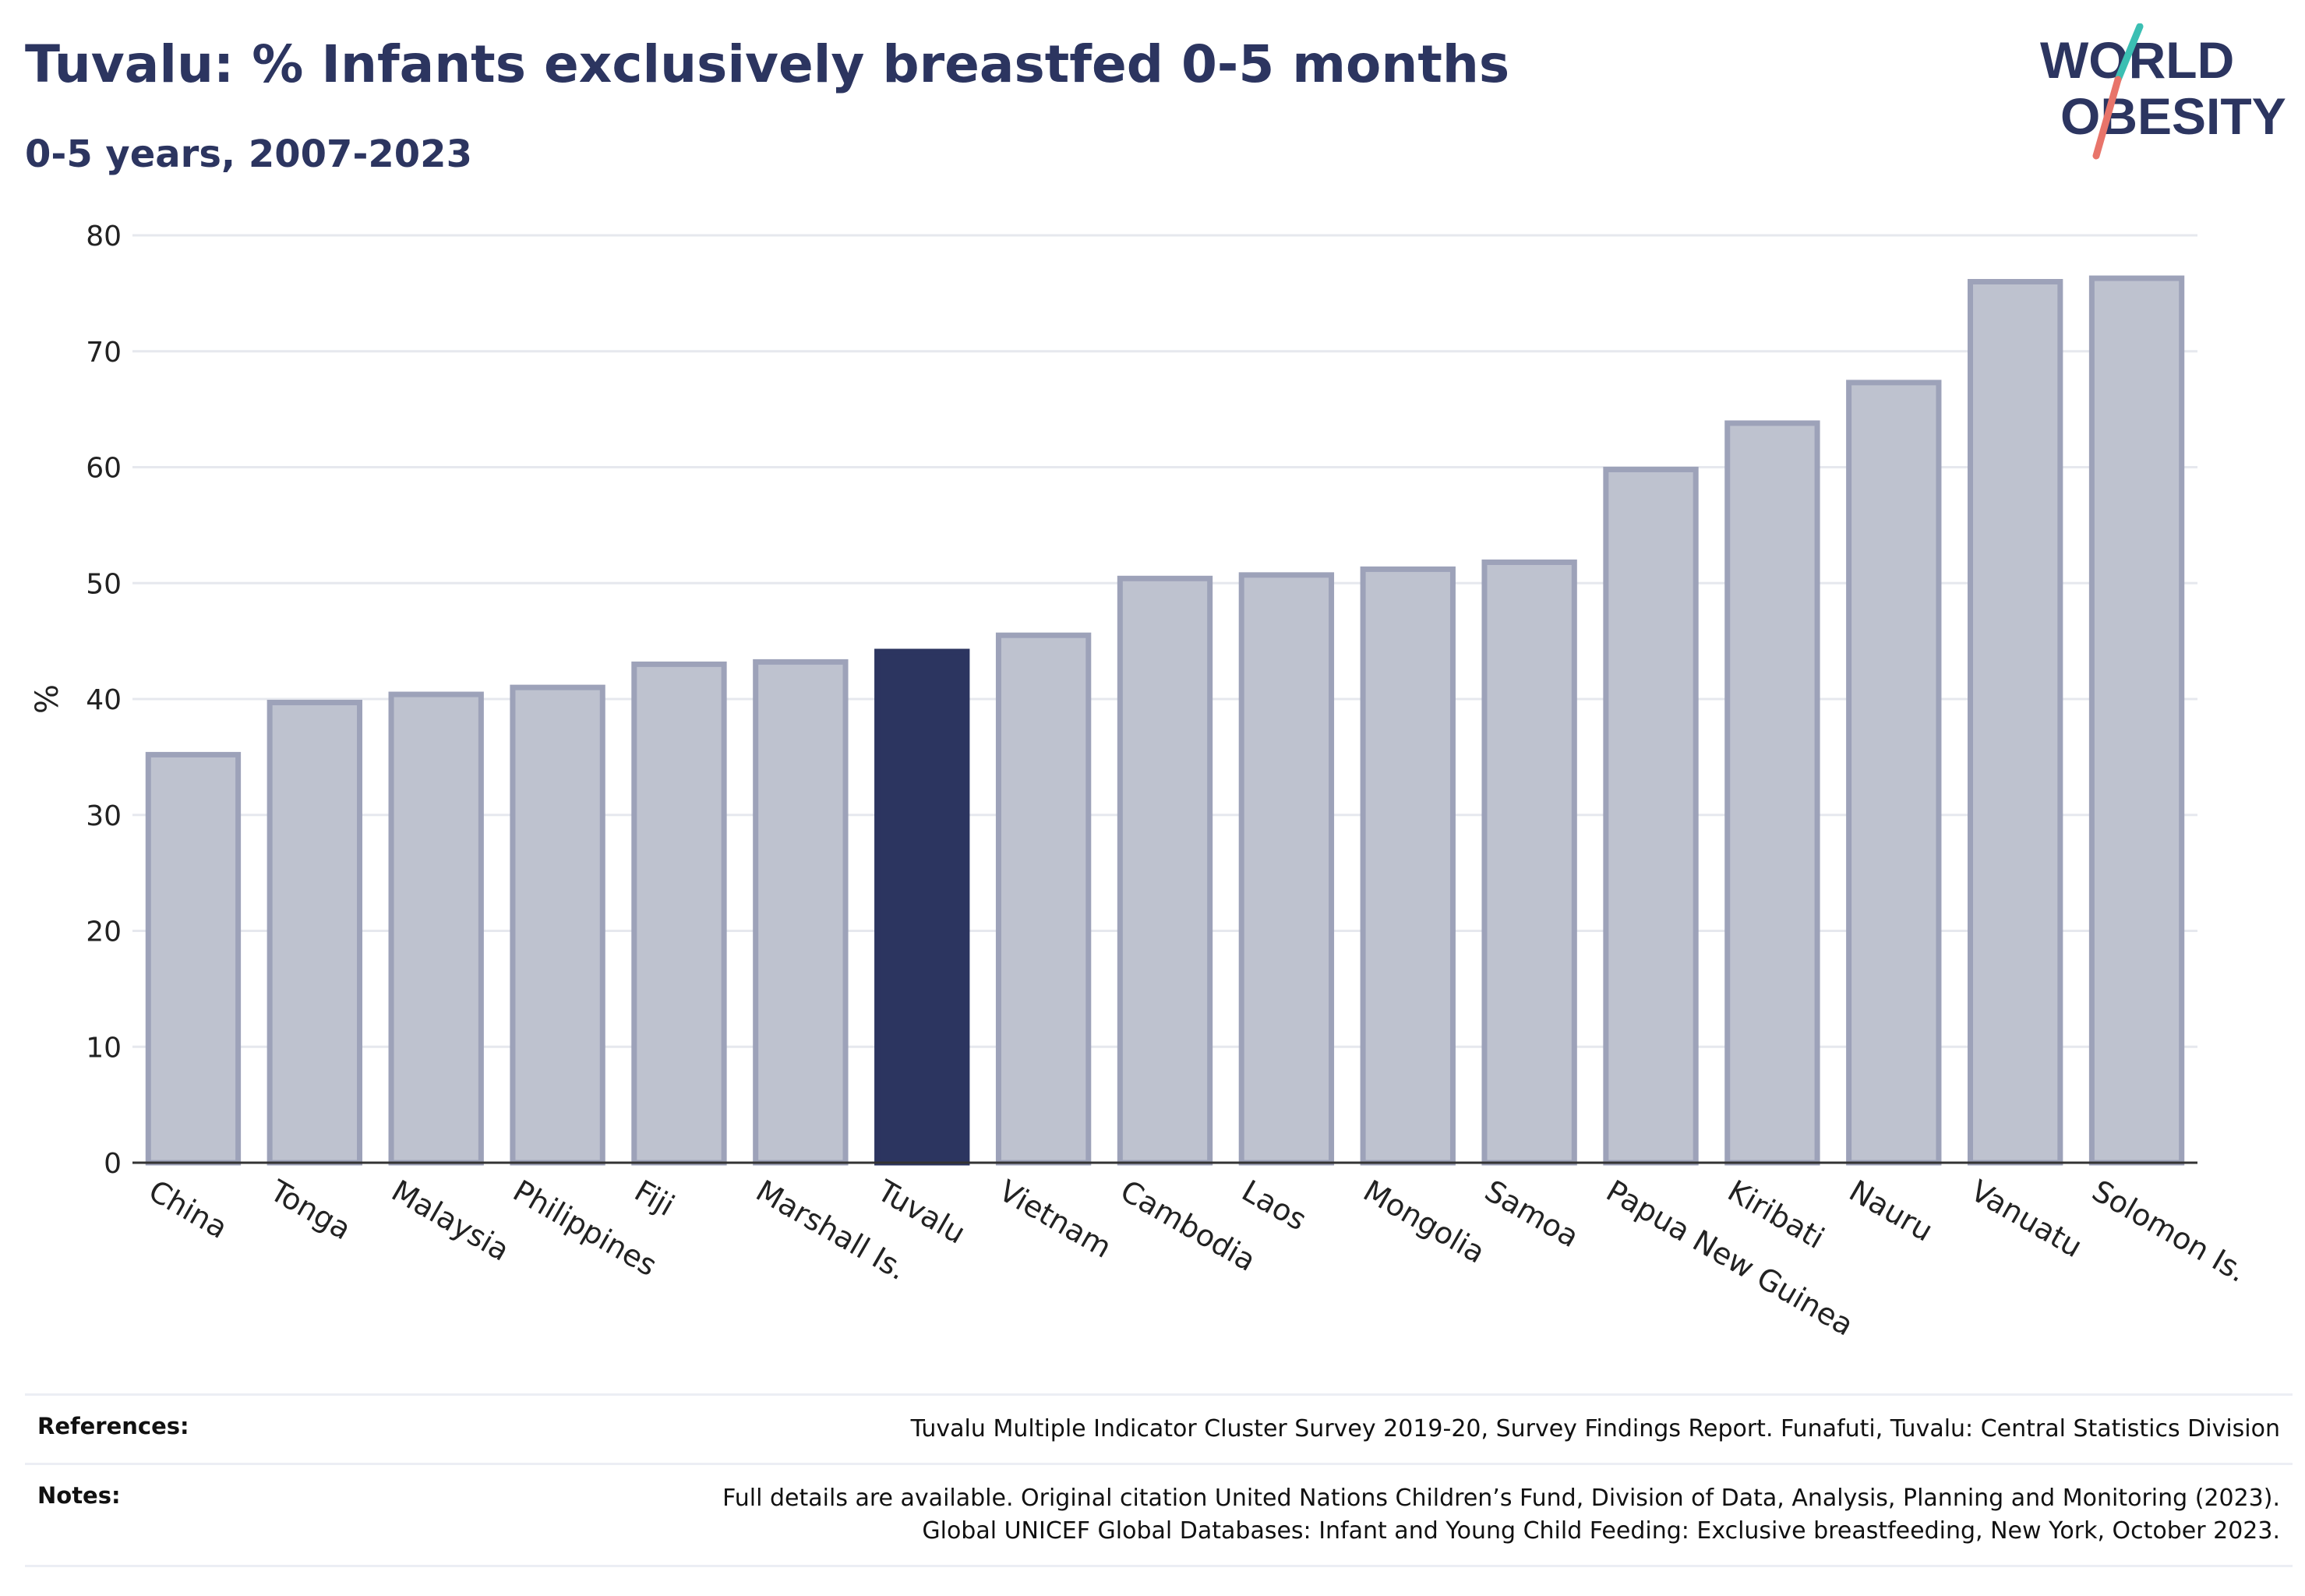 Image resolution: width=2305 pixels, height=1596 pixels. What do you see at coordinates (309, 1209) in the screenshot?
I see `x-tick-label: Tonga` at bounding box center [309, 1209].